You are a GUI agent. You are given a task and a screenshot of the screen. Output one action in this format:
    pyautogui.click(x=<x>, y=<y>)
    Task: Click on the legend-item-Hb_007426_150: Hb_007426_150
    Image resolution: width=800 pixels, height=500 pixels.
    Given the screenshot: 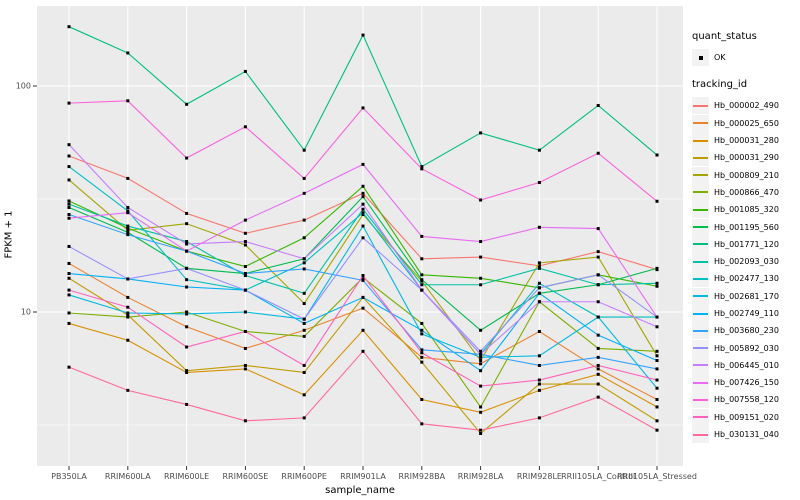 What is the action you would take?
    pyautogui.click(x=745, y=383)
    